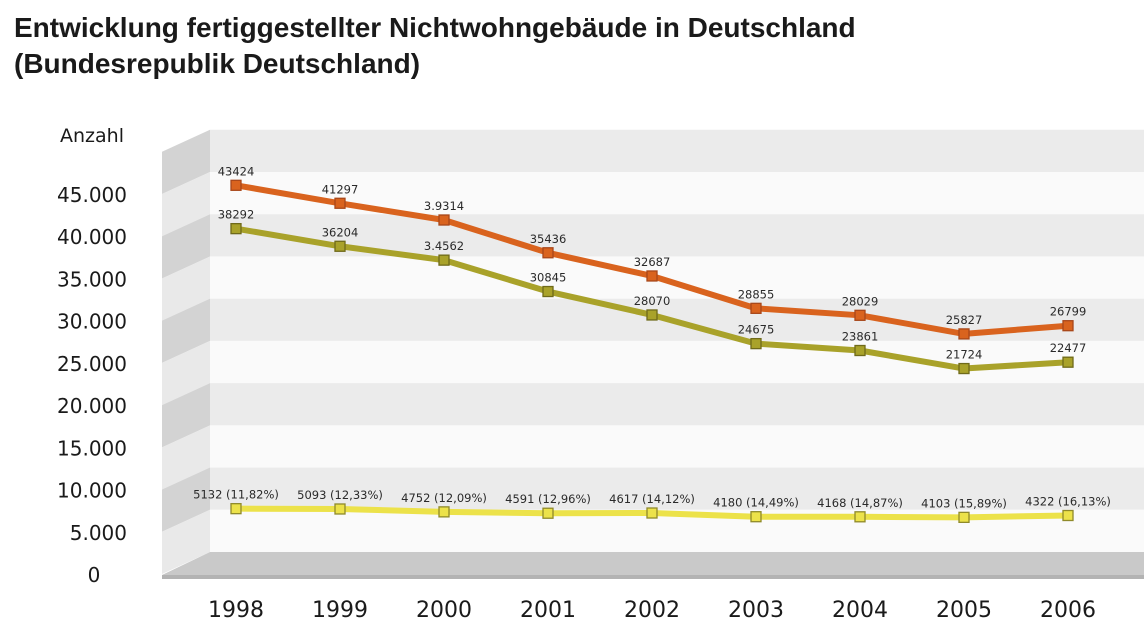  I want to click on data-label: 4752 (12,09%), so click(444, 498).